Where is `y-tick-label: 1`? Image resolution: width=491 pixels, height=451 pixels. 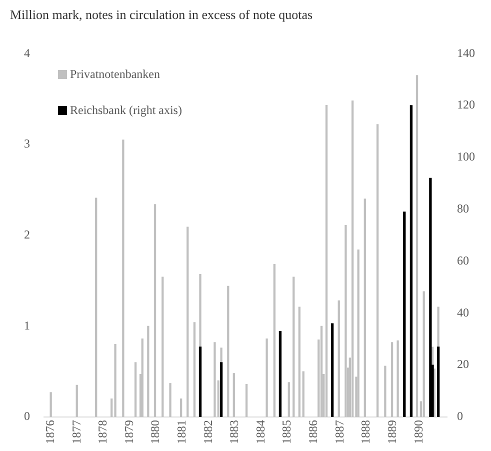
y-tick-label: 1 is located at coordinates (27, 325).